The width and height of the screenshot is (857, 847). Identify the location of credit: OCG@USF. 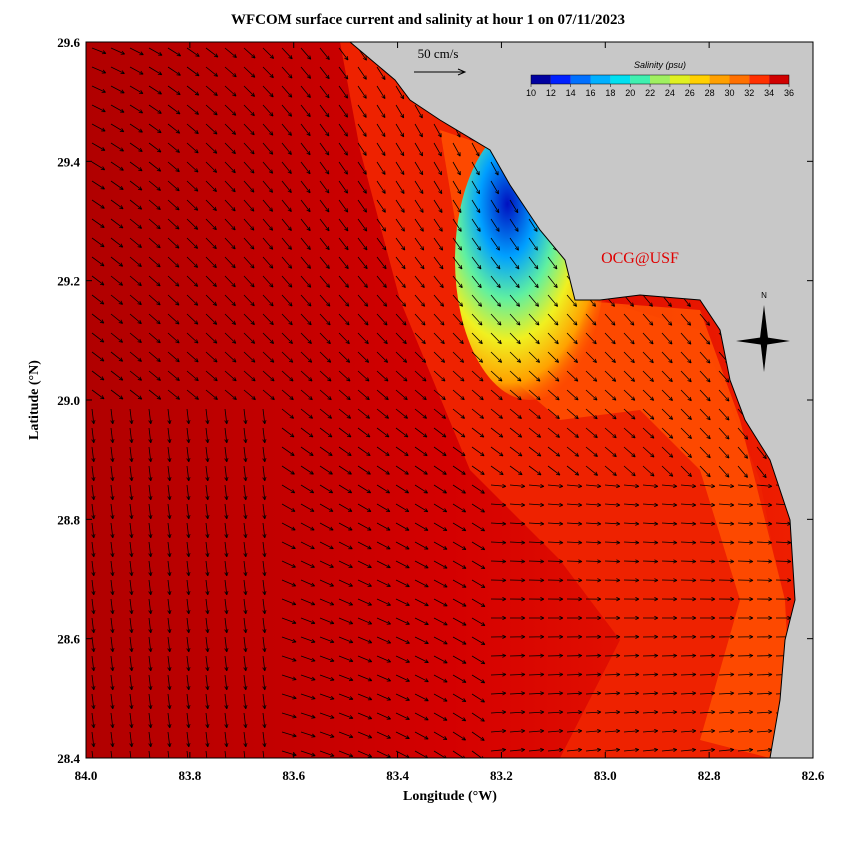
(640, 258).